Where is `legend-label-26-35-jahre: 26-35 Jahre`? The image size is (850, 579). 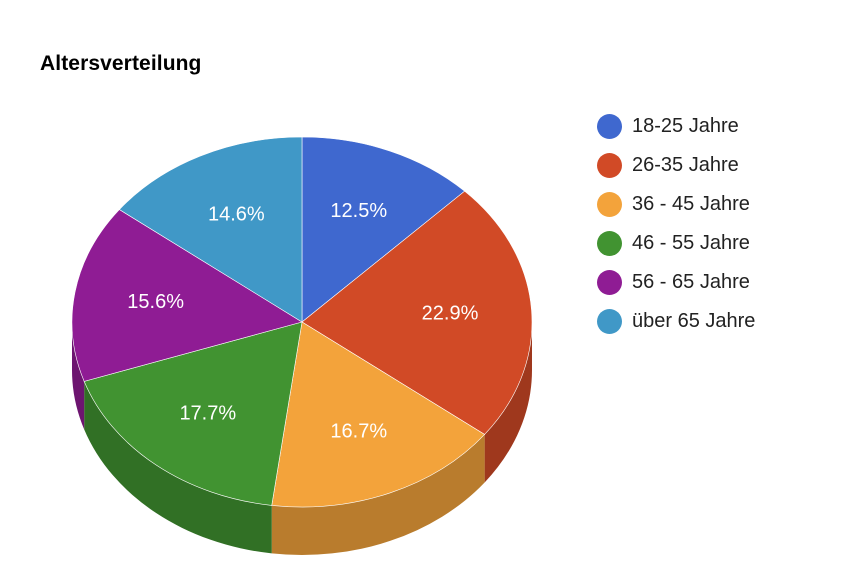 legend-label-26-35-jahre: 26-35 Jahre is located at coordinates (685, 164).